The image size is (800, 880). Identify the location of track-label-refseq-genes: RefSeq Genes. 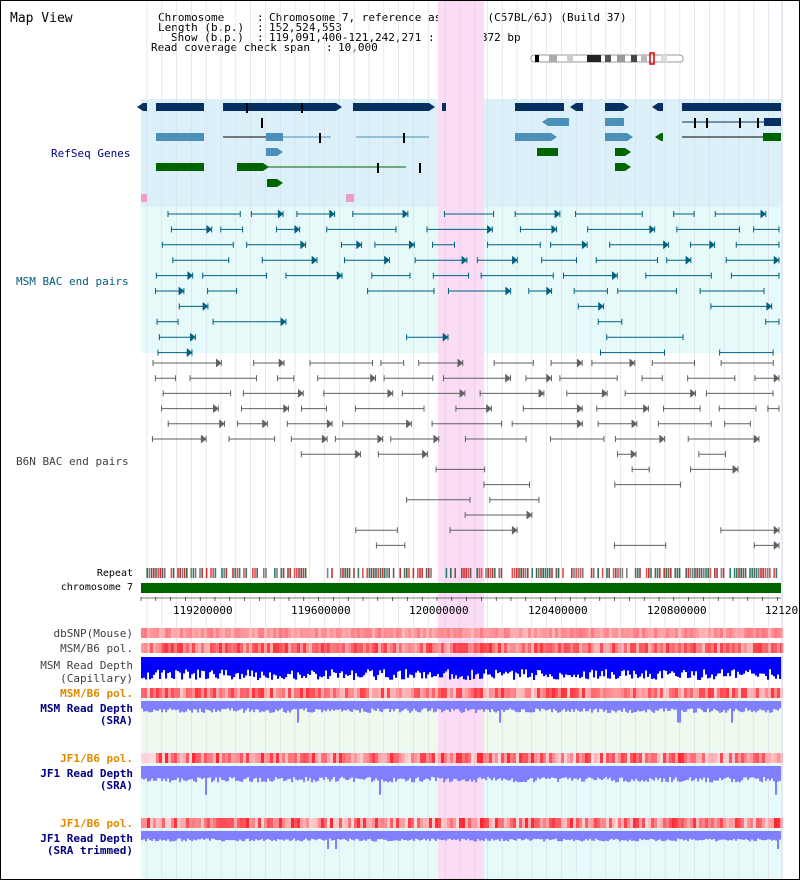
(91, 153).